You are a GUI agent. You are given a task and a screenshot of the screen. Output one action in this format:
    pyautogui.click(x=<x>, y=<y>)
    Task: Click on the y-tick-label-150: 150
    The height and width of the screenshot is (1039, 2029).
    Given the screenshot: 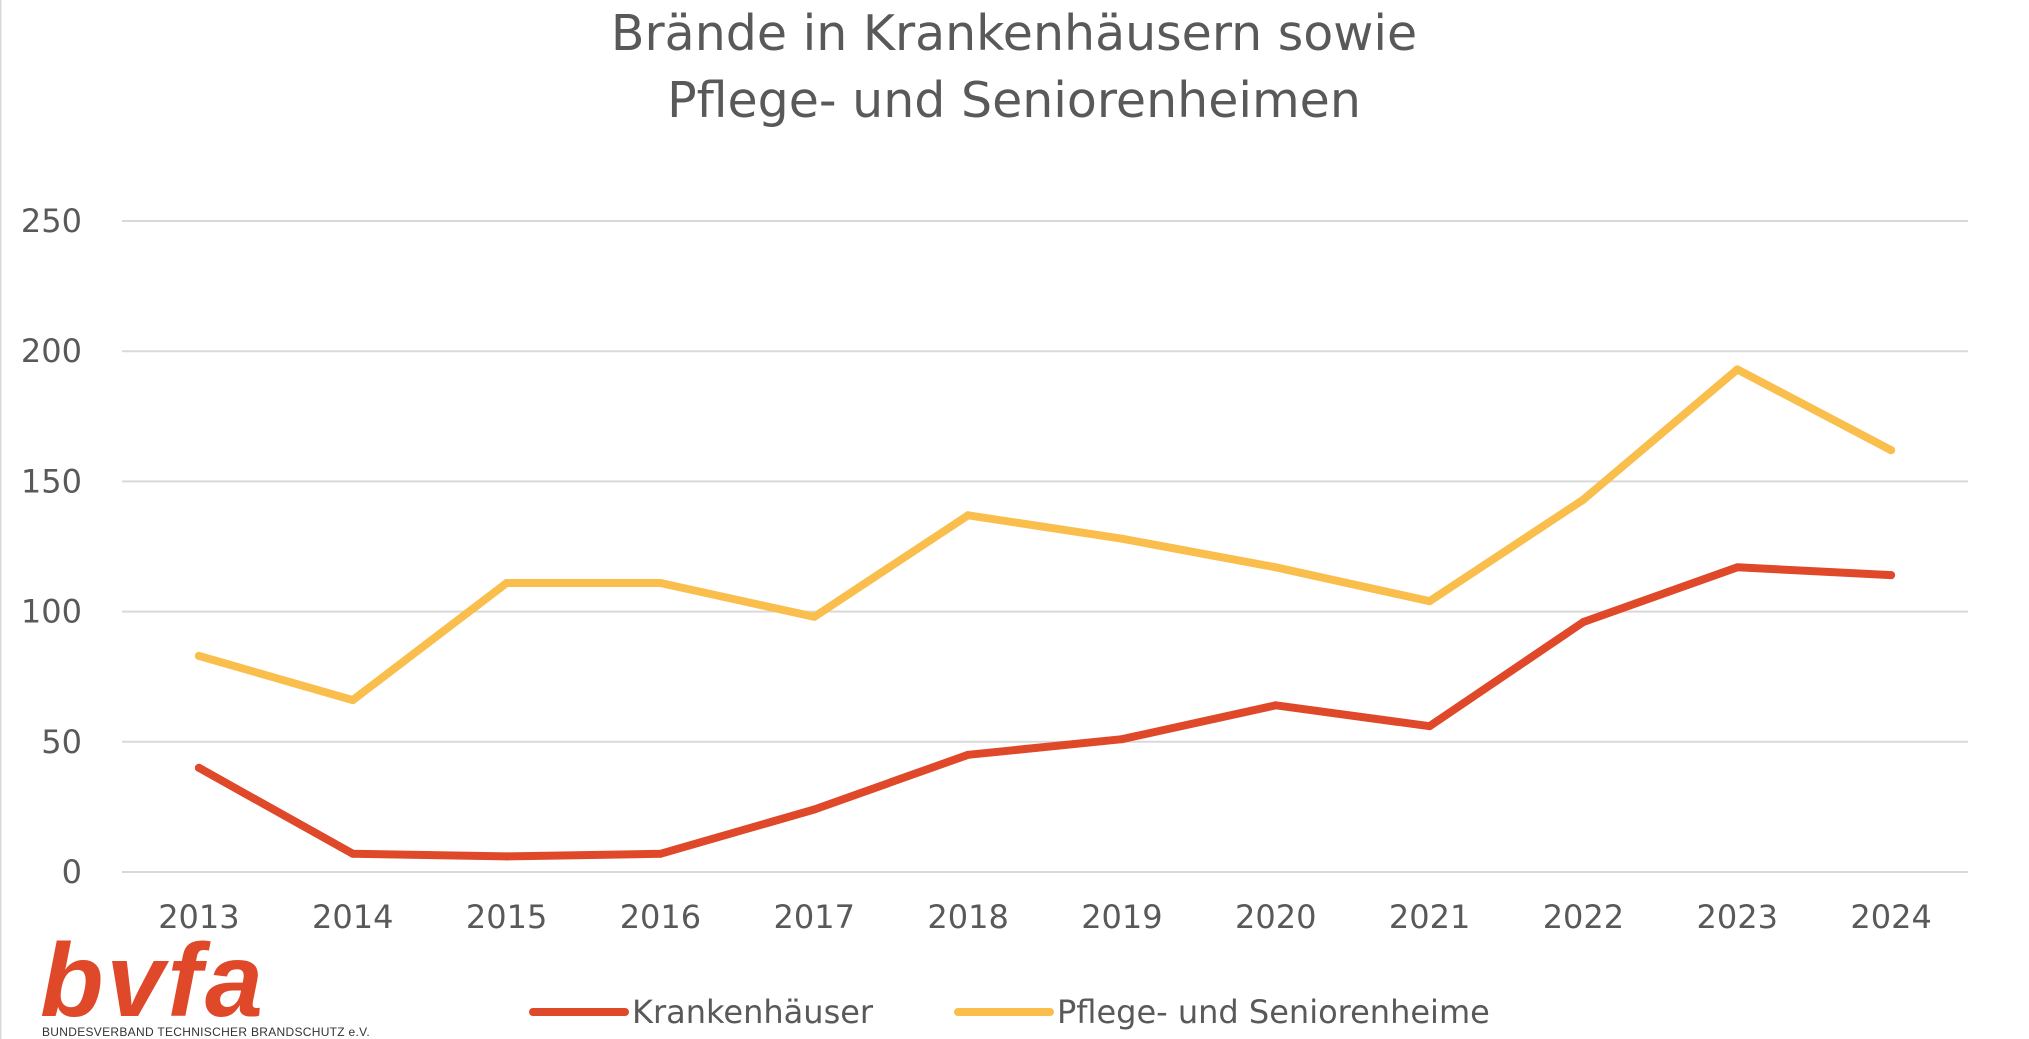 What is the action you would take?
    pyautogui.click(x=51, y=481)
    